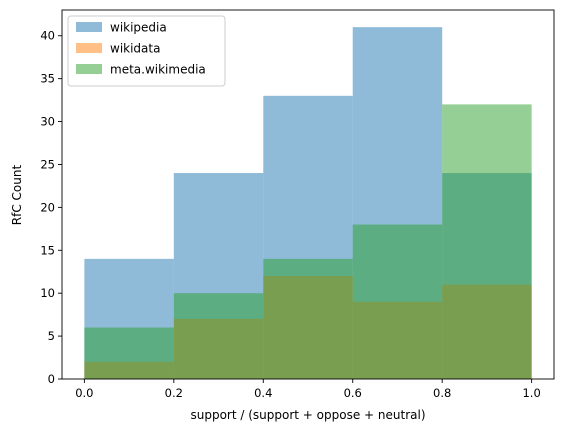 The height and width of the screenshot is (432, 563). Describe the element at coordinates (47, 36) in the screenshot. I see `y-tick-label: 40` at that location.